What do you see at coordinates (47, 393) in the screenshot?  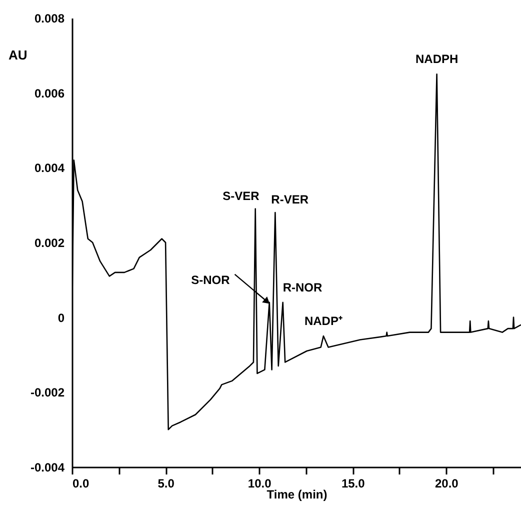 I see `y-tick-label: -0.002` at bounding box center [47, 393].